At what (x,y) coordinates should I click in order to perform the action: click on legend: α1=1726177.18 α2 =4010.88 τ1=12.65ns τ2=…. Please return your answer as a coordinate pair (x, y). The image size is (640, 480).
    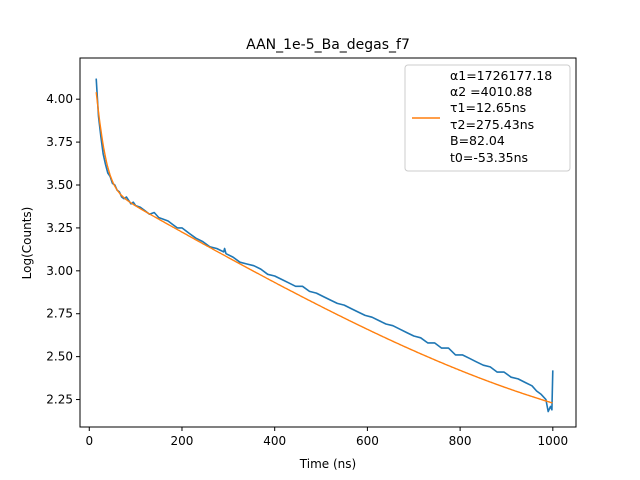
    Looking at the image, I should click on (487, 118).